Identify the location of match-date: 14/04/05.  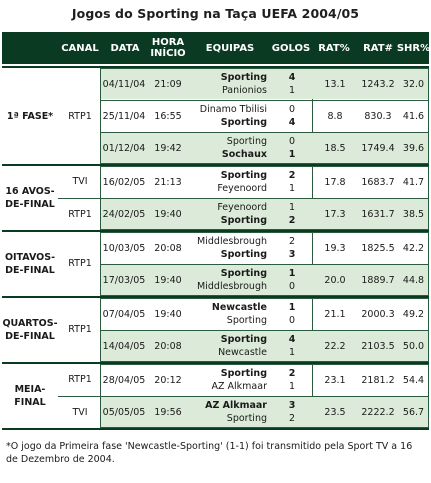
(124, 346).